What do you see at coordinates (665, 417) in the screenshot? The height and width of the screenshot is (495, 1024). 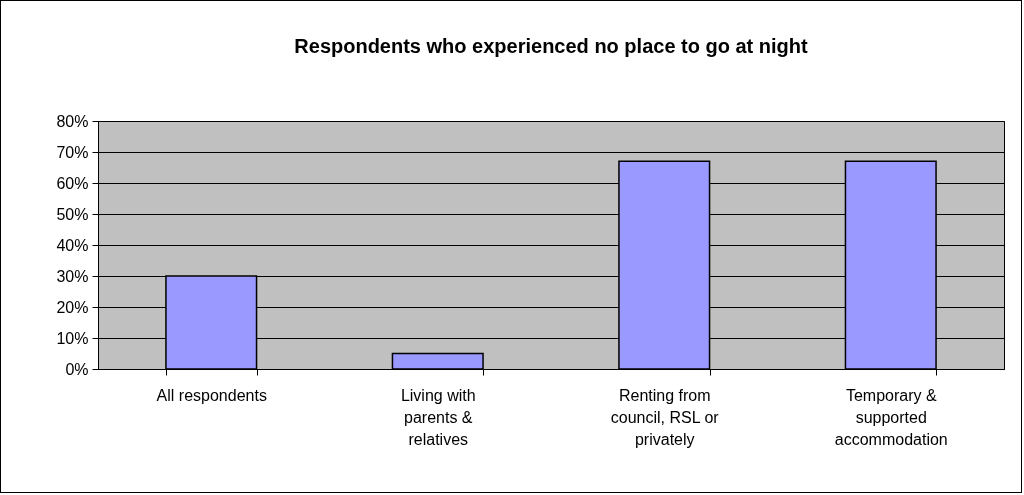 I see `x-tick-label: Renting from council, RSL or privately` at bounding box center [665, 417].